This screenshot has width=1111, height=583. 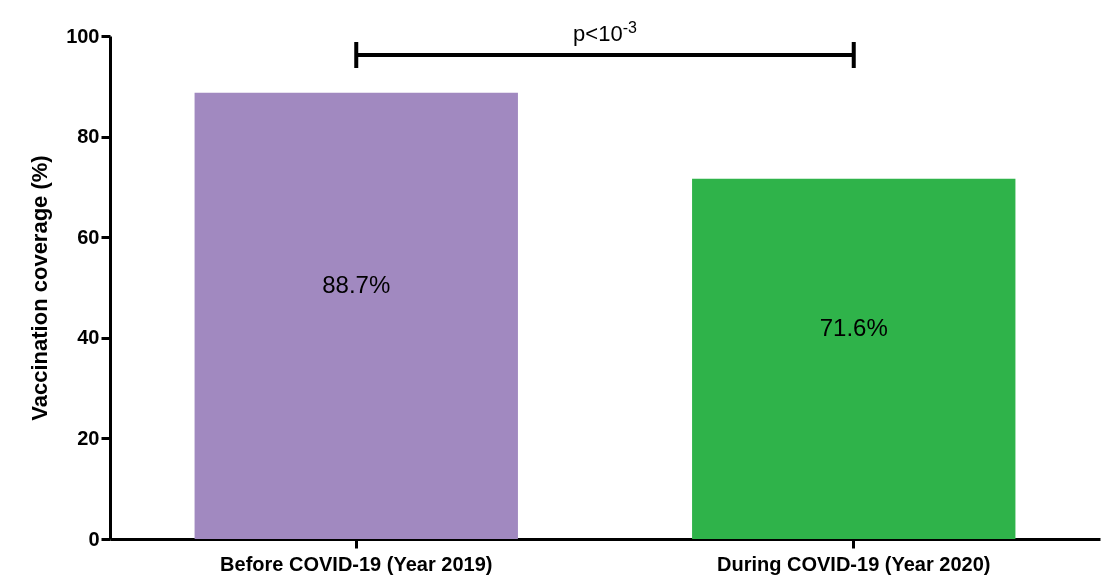 What do you see at coordinates (83, 35) in the screenshot?
I see `y-tick-label: 100` at bounding box center [83, 35].